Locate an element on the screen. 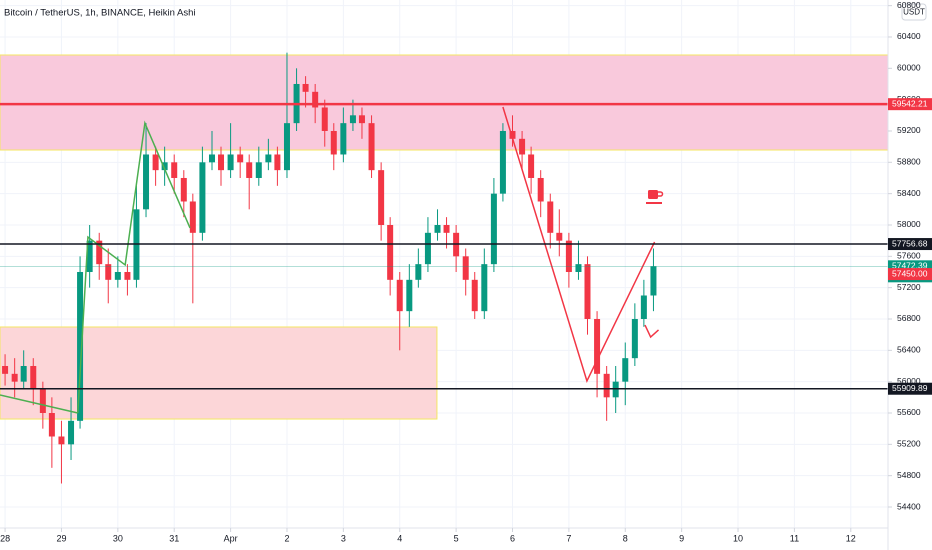  y-tick-label: 56400 is located at coordinates (909, 350).